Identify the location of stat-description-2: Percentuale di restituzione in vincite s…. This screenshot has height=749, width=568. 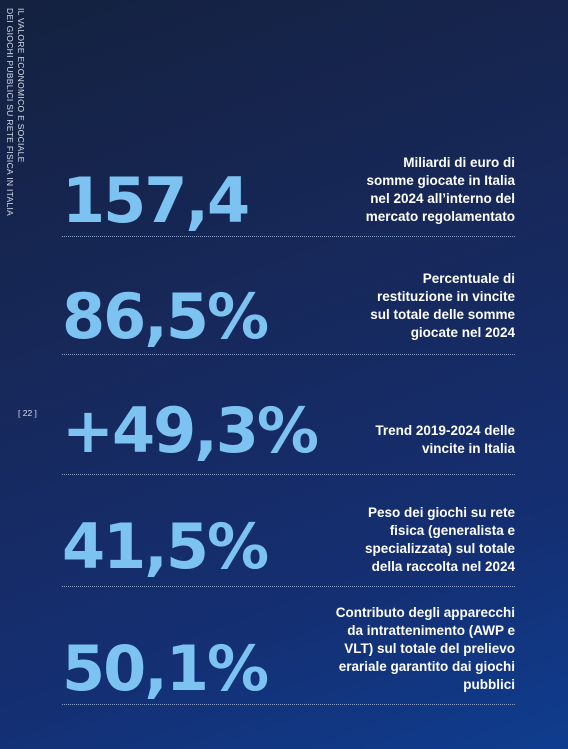
(442, 305).